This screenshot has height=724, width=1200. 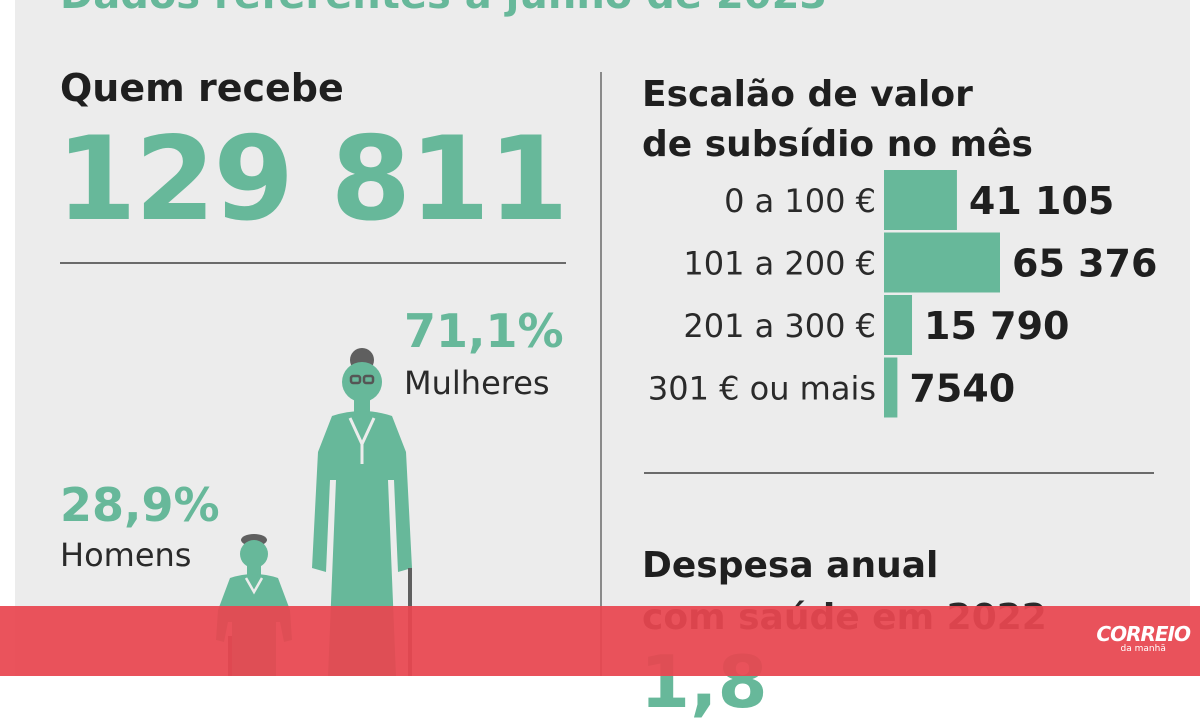 What do you see at coordinates (790, 565) in the screenshot?
I see `expense-title-line-1: Despesa anual` at bounding box center [790, 565].